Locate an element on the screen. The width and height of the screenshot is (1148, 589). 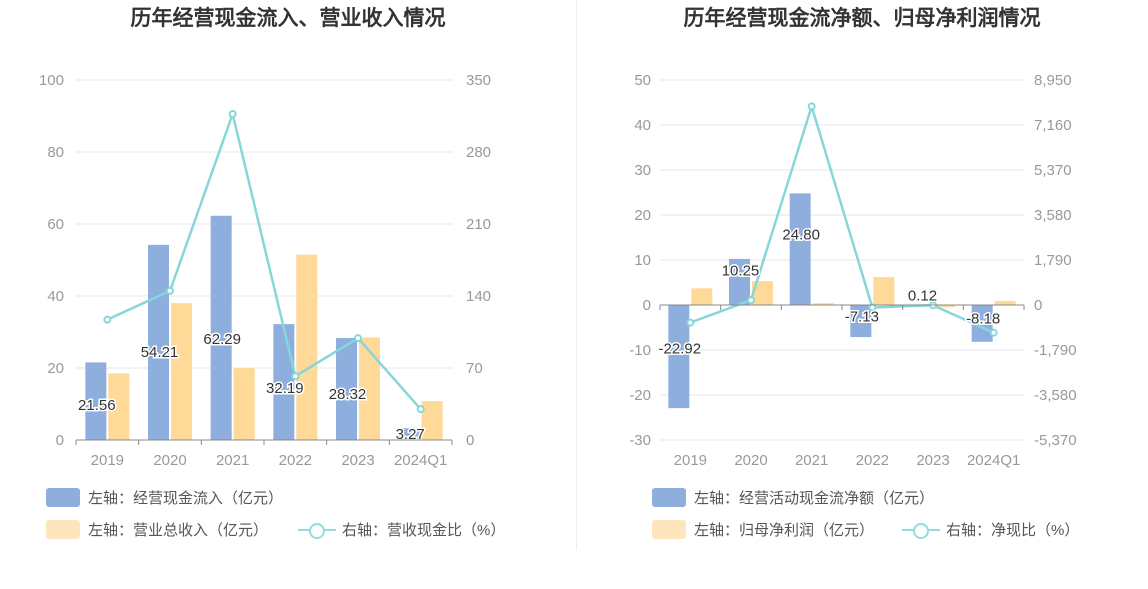
legend-label-net-profit: 左轴：归母净利润（亿元） is located at coordinates (784, 530).